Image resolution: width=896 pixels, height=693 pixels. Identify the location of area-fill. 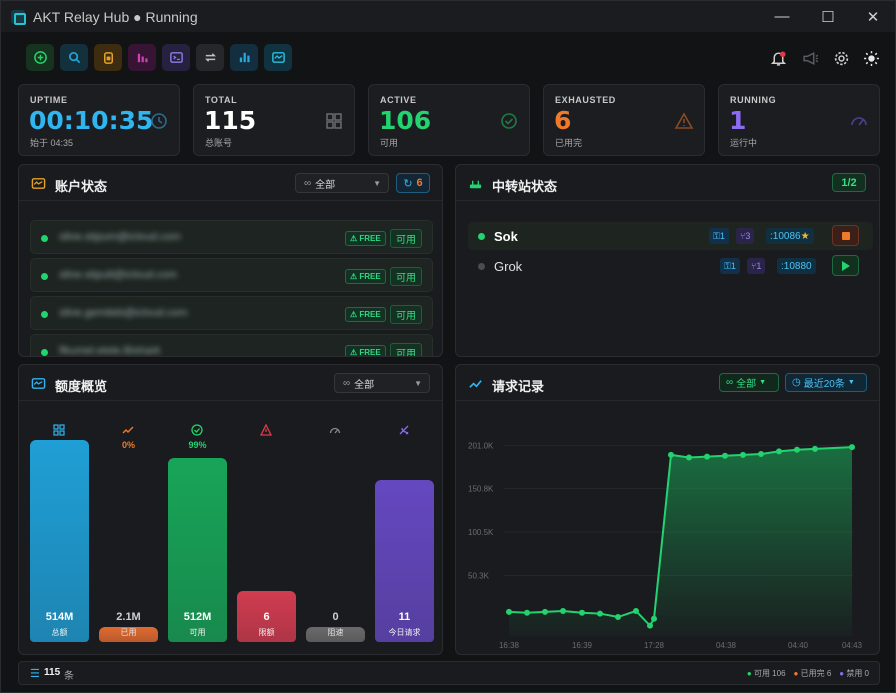
(680, 541).